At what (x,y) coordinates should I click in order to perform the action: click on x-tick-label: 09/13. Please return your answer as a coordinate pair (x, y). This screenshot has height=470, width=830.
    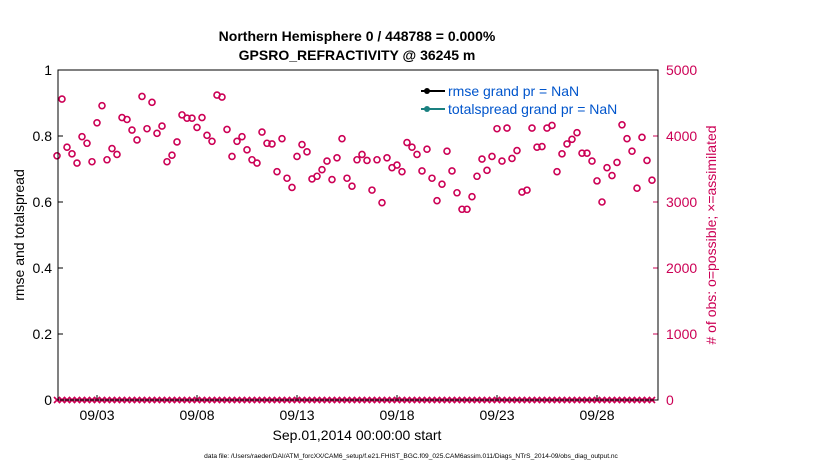
    Looking at the image, I should click on (296, 415).